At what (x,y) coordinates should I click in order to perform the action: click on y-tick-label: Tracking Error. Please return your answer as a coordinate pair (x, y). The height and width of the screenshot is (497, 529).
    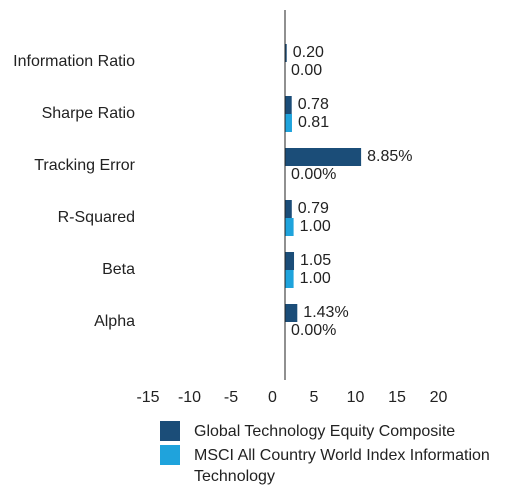
    Looking at the image, I should click on (84, 165).